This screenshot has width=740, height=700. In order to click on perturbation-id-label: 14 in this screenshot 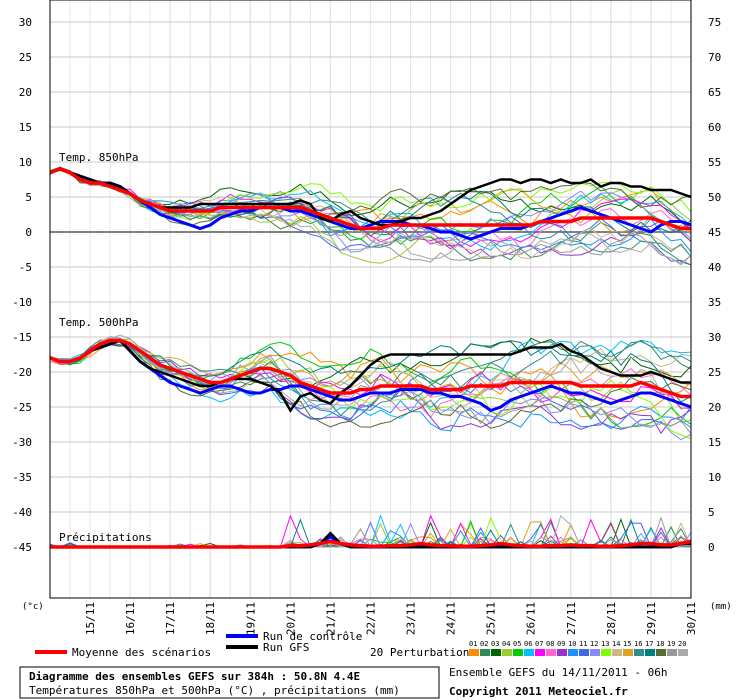, I will do `click(616, 644)`.